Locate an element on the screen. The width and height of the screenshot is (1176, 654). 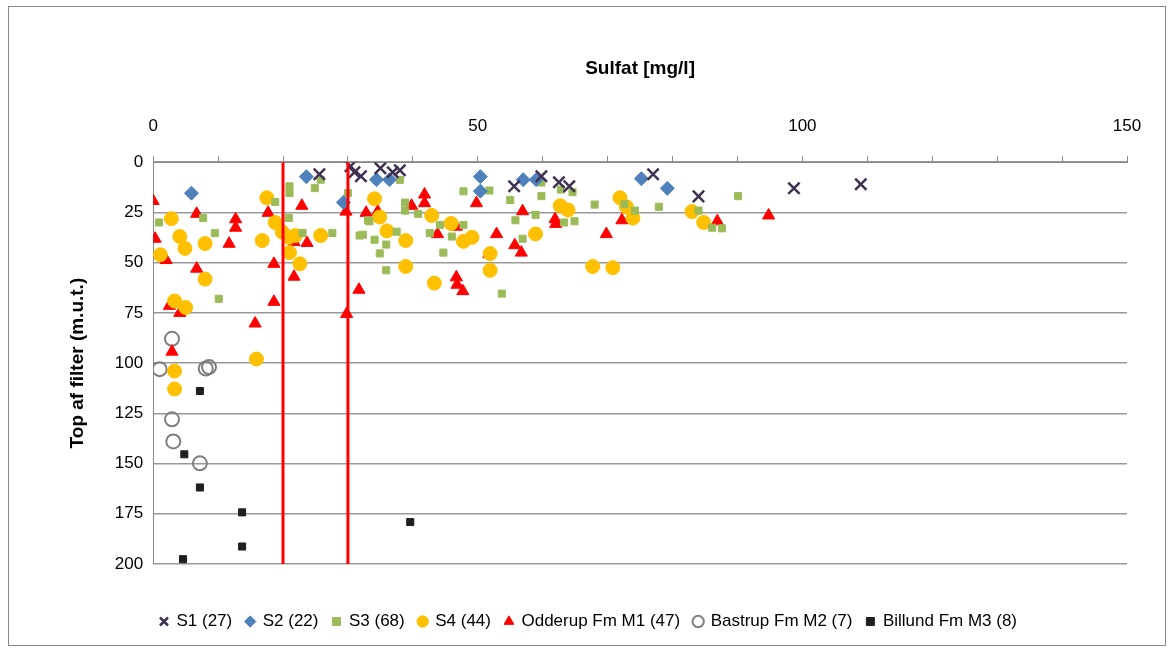
legend-label: Odderup Fm M1 (47) is located at coordinates (601, 621).